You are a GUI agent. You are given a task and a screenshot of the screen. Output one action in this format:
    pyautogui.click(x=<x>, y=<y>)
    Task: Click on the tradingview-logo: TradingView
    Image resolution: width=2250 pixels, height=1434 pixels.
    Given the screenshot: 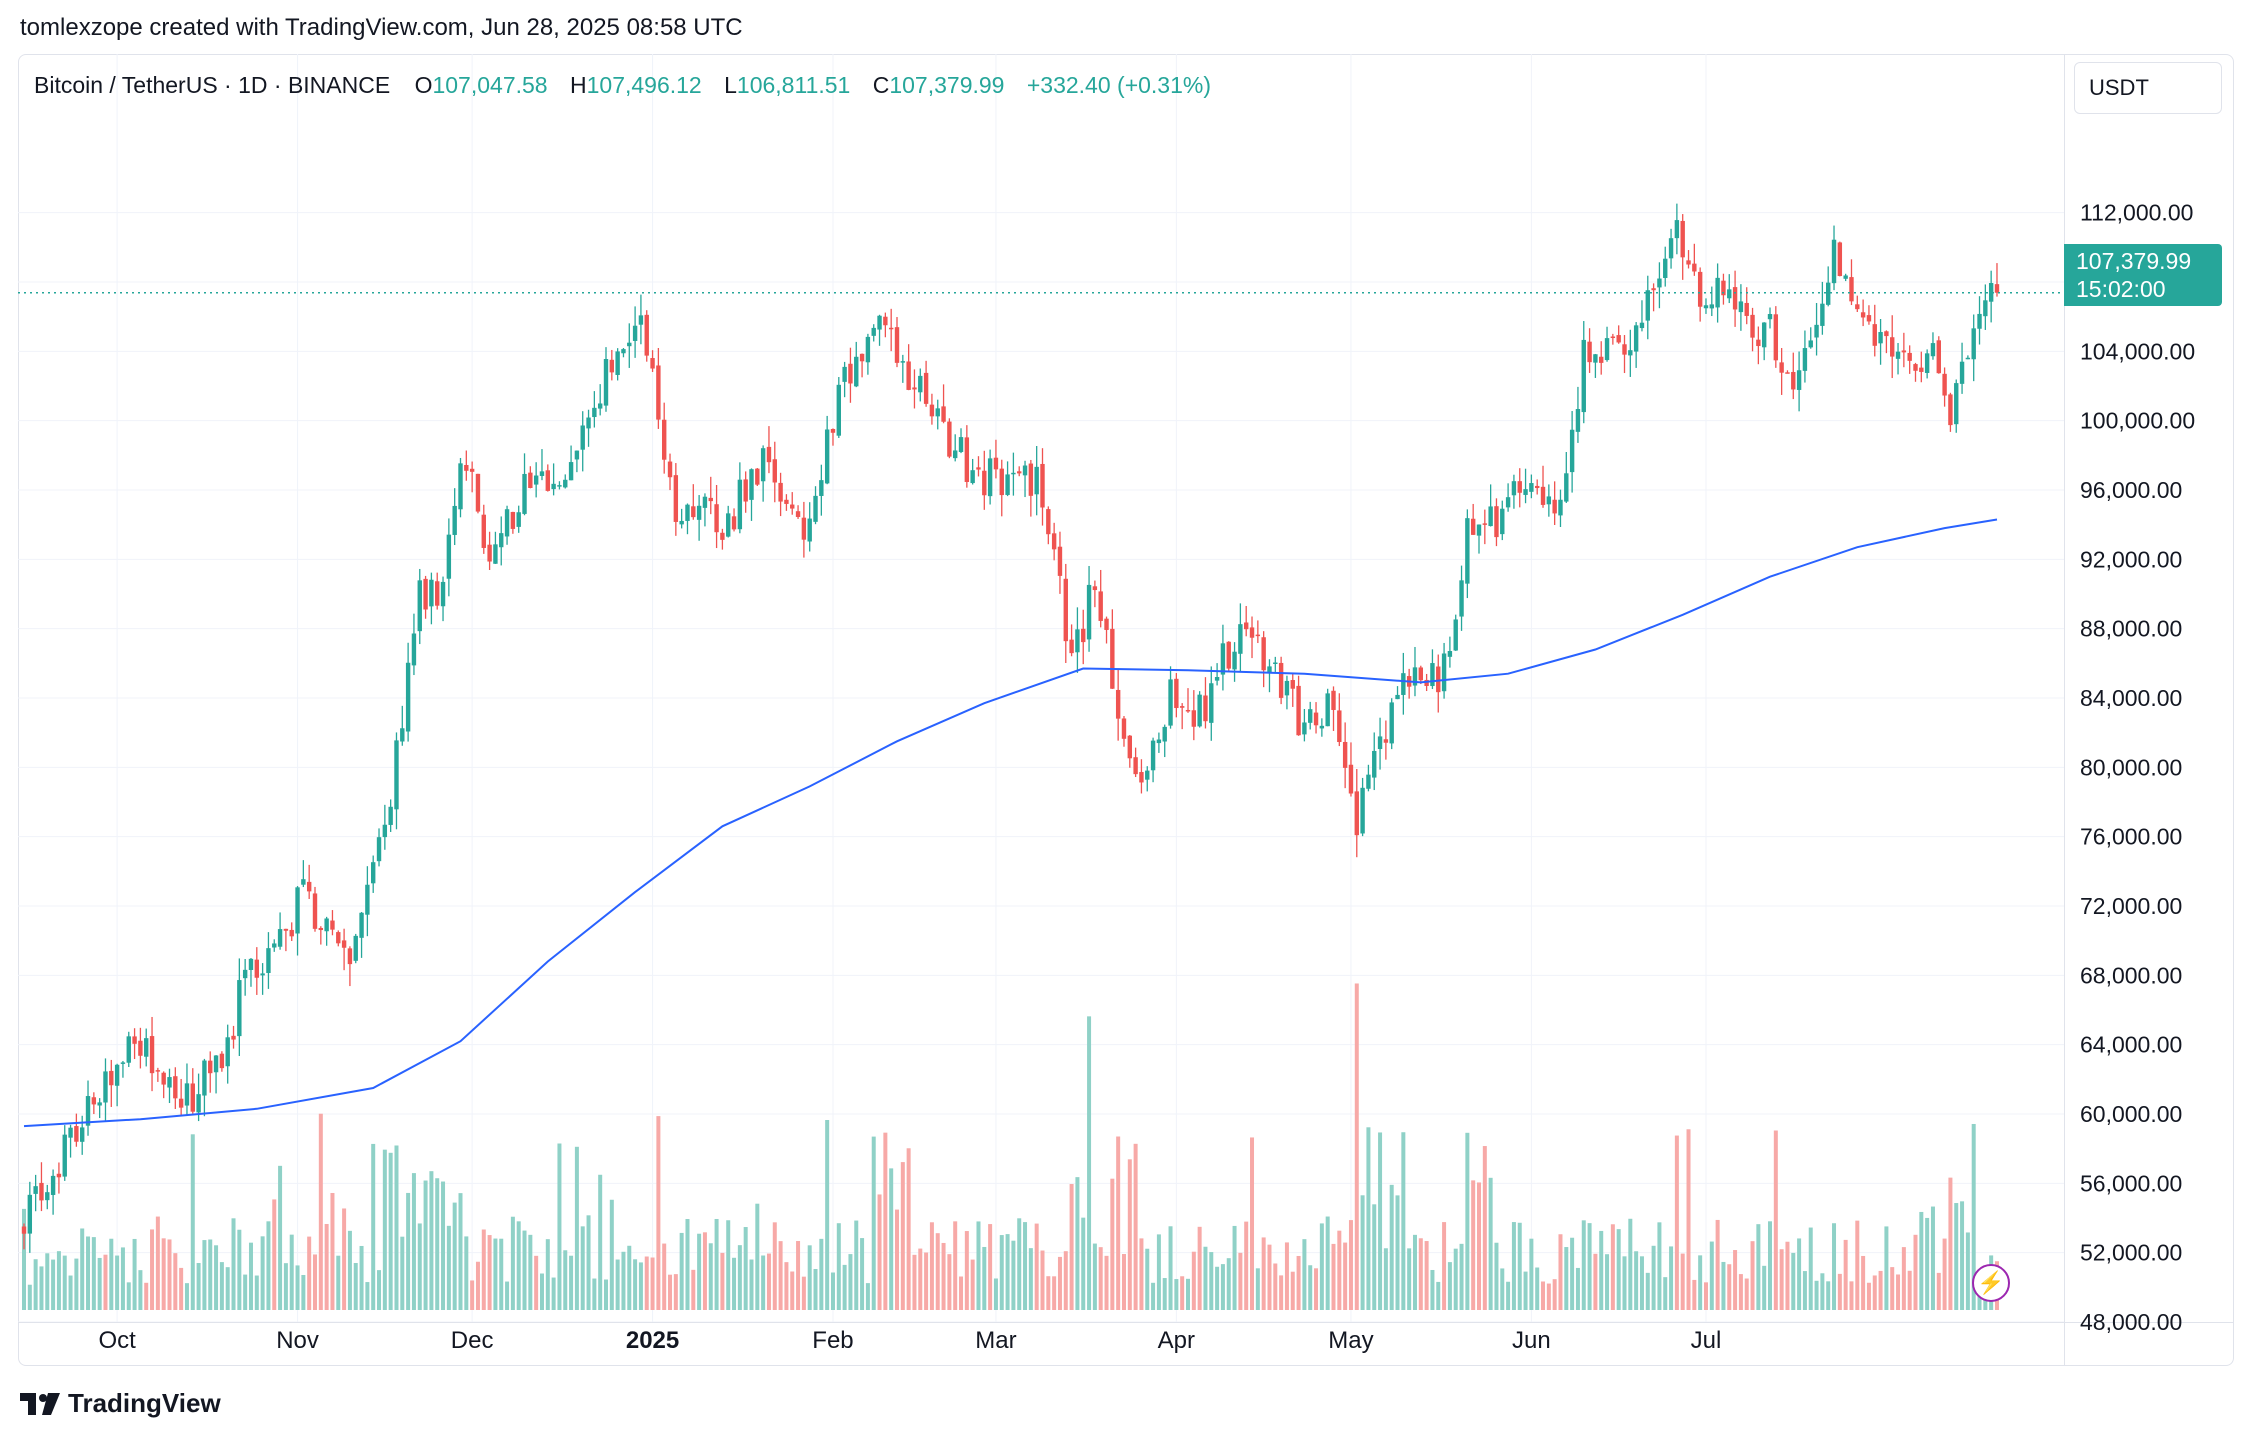 What is the action you would take?
    pyautogui.click(x=120, y=1403)
    